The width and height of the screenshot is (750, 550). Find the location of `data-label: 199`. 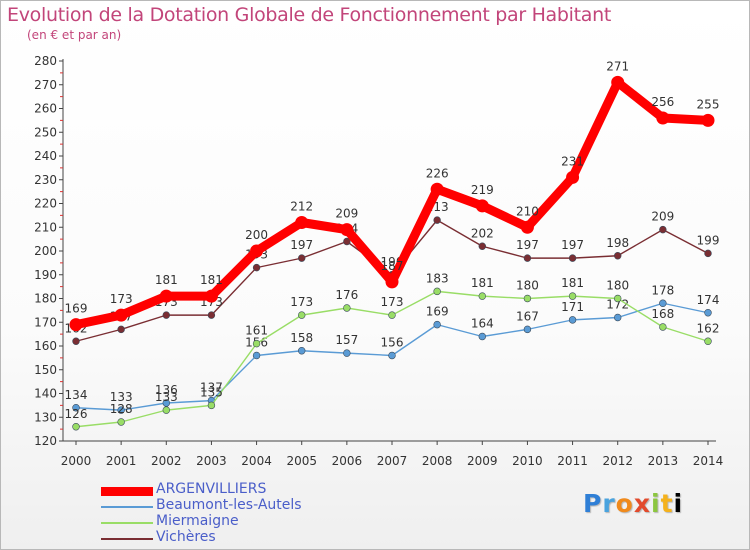

data-label: 199 is located at coordinates (708, 240).